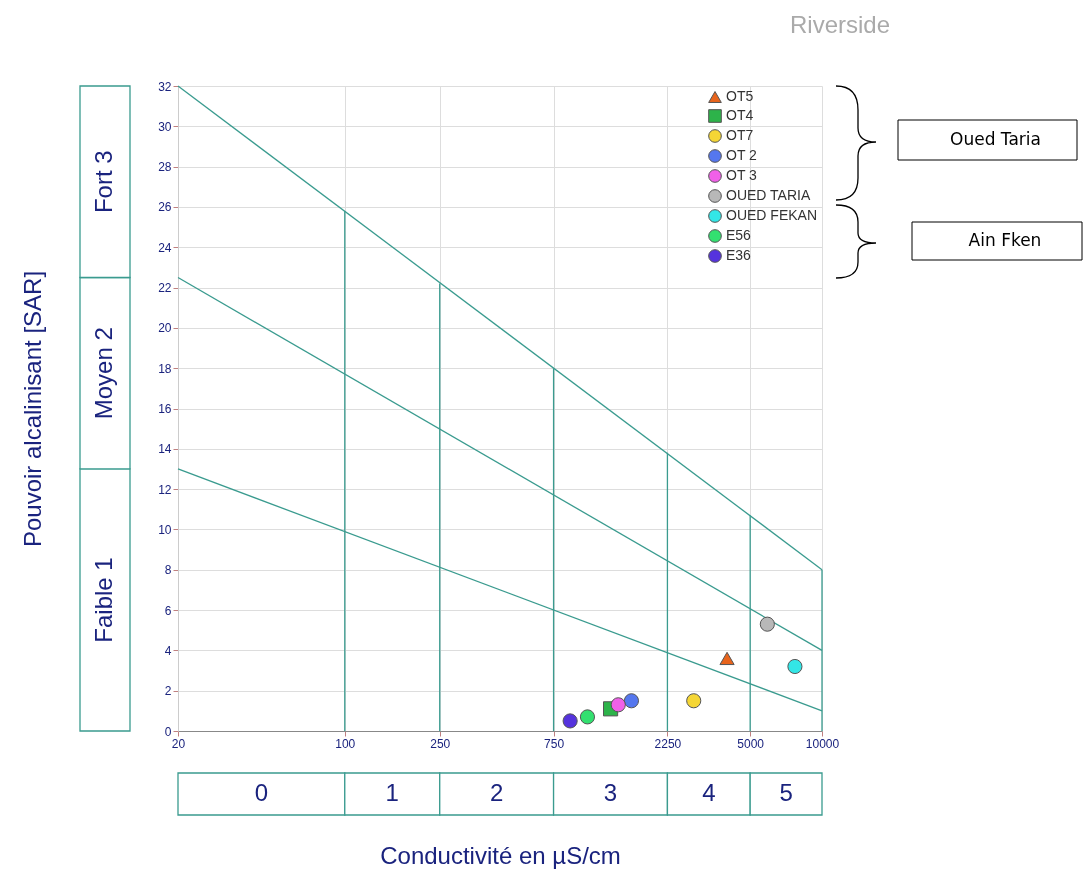 Image resolution: width=1088 pixels, height=894 pixels. I want to click on text: Ain Fken, so click(1005, 240).